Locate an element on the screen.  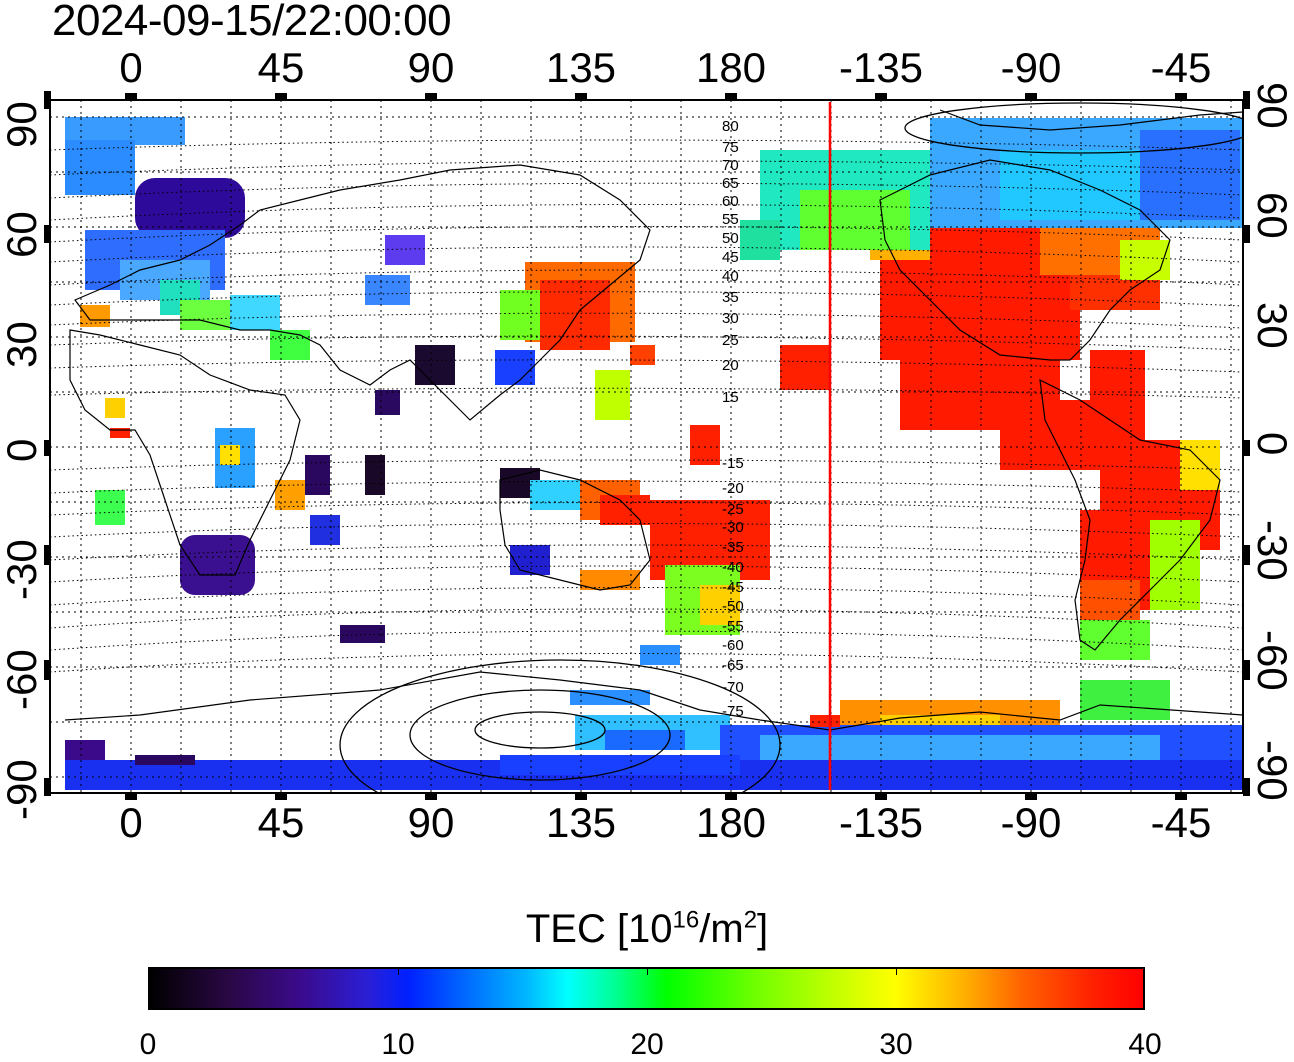
colorbar-title-suffix: ] is located at coordinates (763, 929).